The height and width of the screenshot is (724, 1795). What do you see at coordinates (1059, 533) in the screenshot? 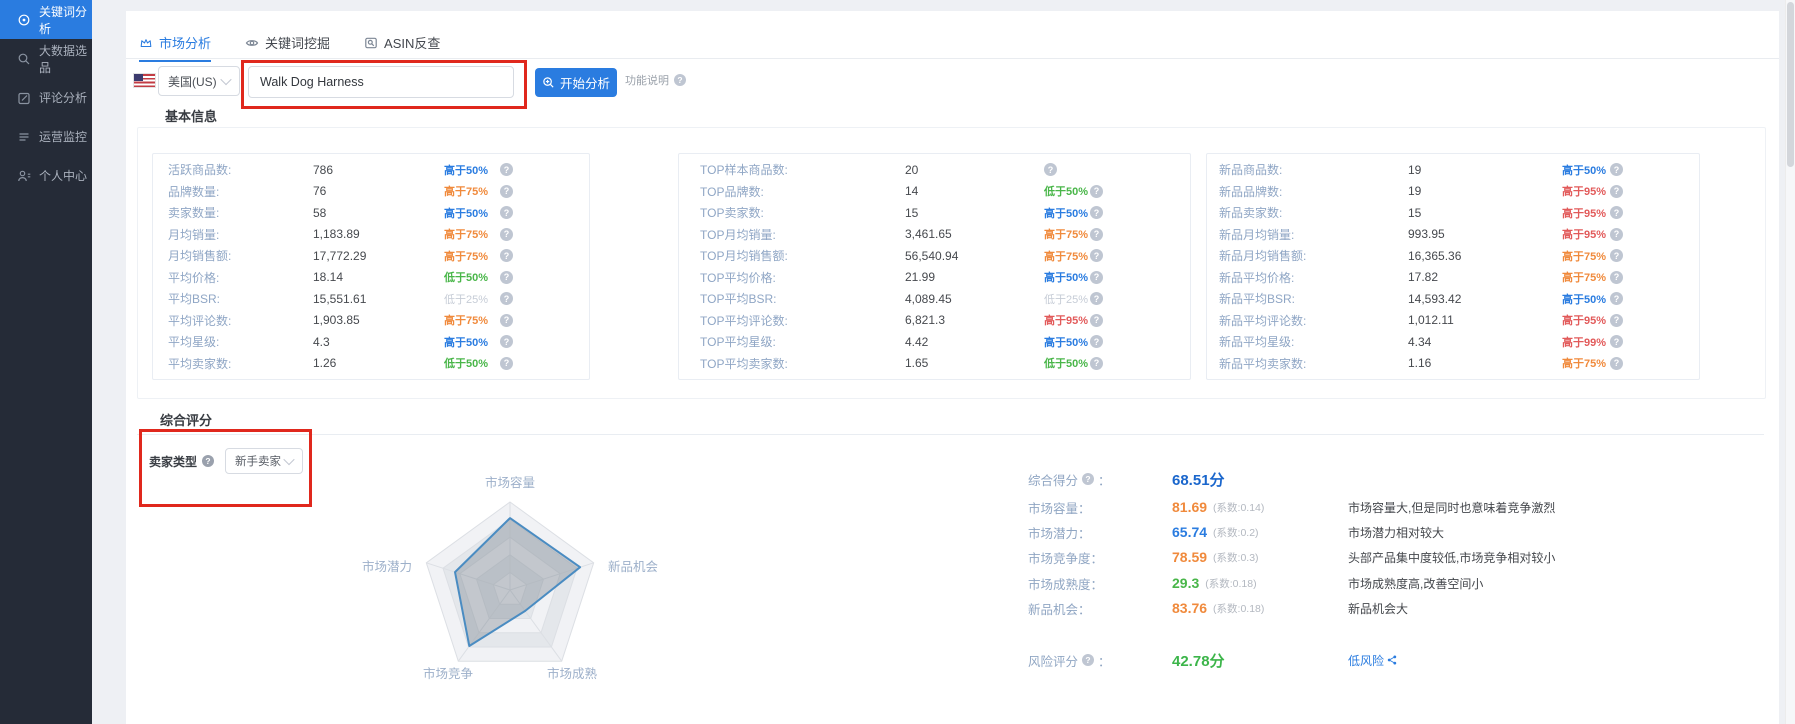
I see `score-item-label: 市场潜力：` at bounding box center [1059, 533].